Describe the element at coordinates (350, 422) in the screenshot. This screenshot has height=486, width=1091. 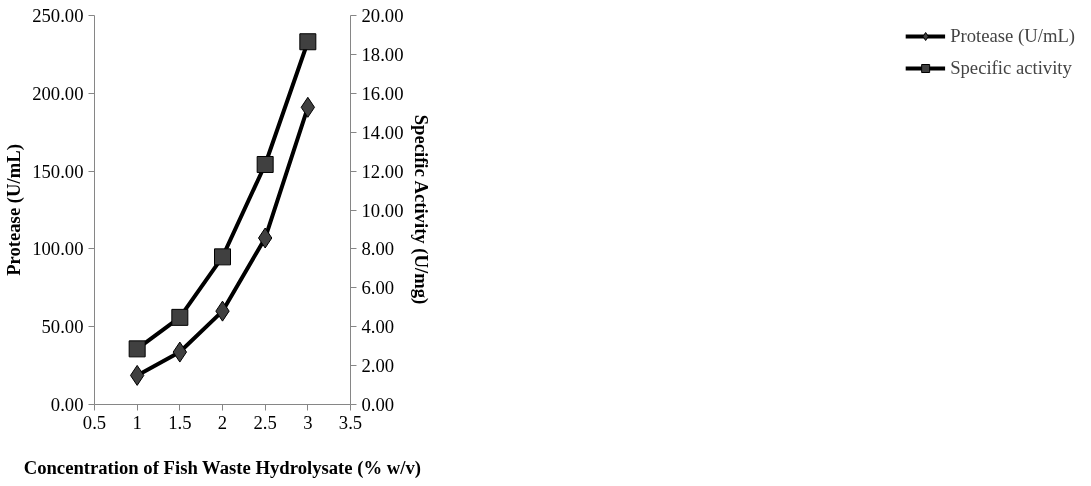
I see `x-tick-label: 3.5` at that location.